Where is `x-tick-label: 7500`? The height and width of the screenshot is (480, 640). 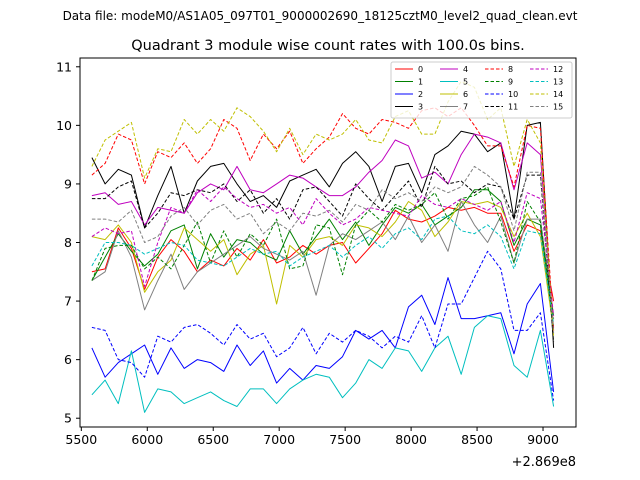 x-tick-label: 7500 is located at coordinates (345, 439).